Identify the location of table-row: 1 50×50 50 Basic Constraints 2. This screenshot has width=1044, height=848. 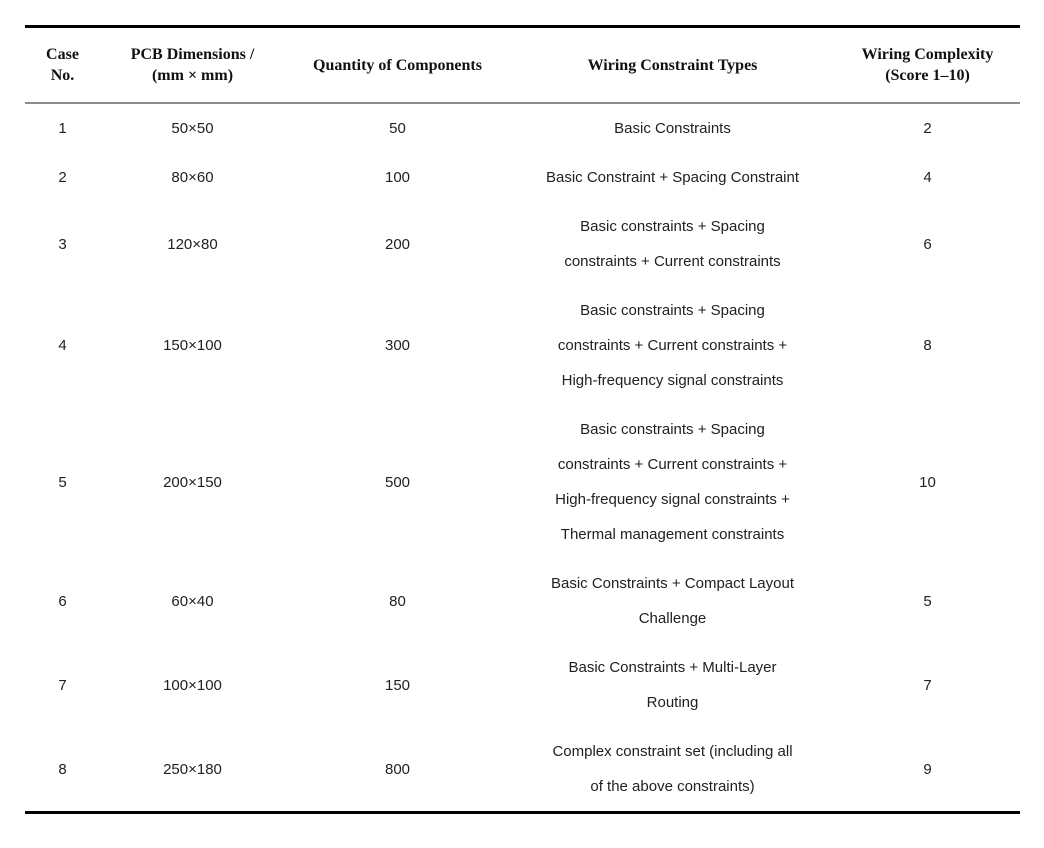
(522, 128).